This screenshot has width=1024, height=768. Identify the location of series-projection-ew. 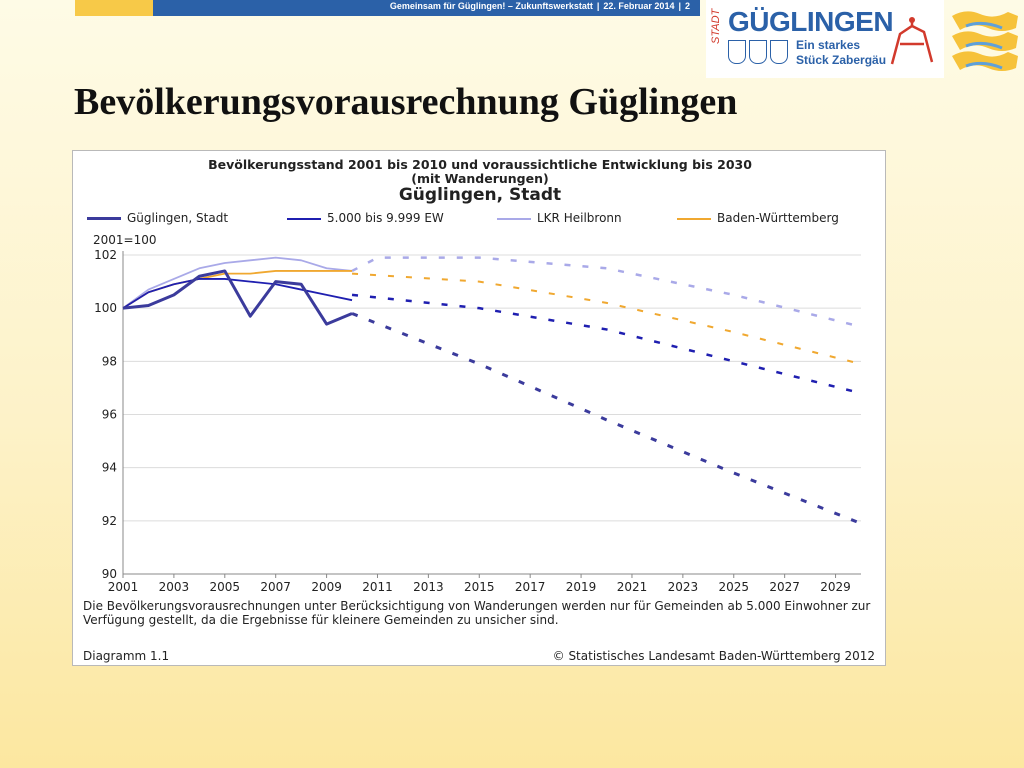
(606, 344).